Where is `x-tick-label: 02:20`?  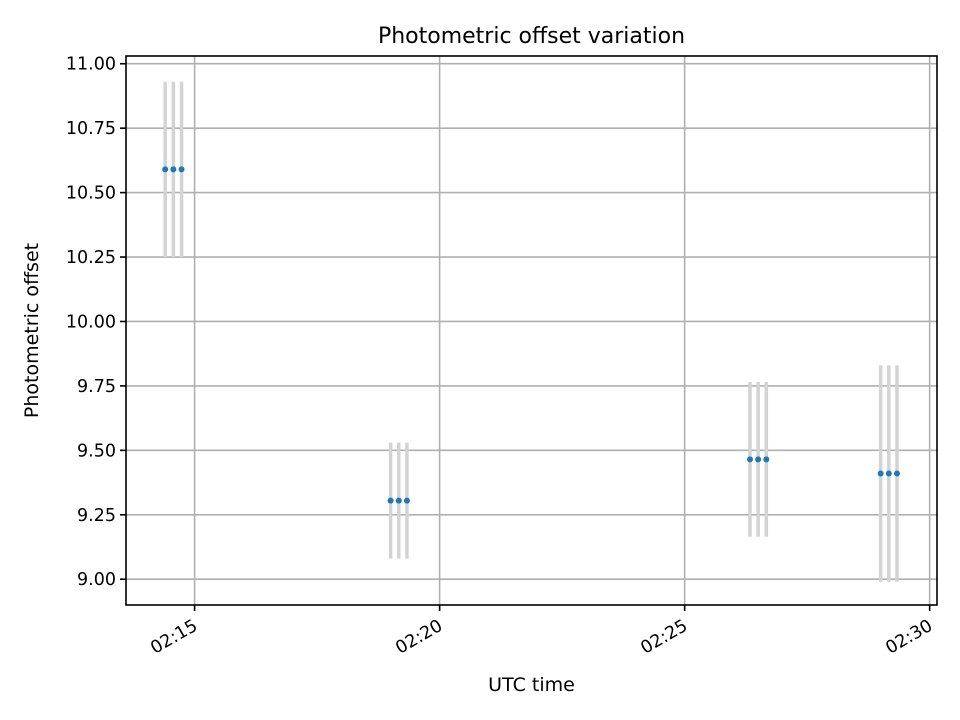
x-tick-label: 02:20 is located at coordinates (419, 637).